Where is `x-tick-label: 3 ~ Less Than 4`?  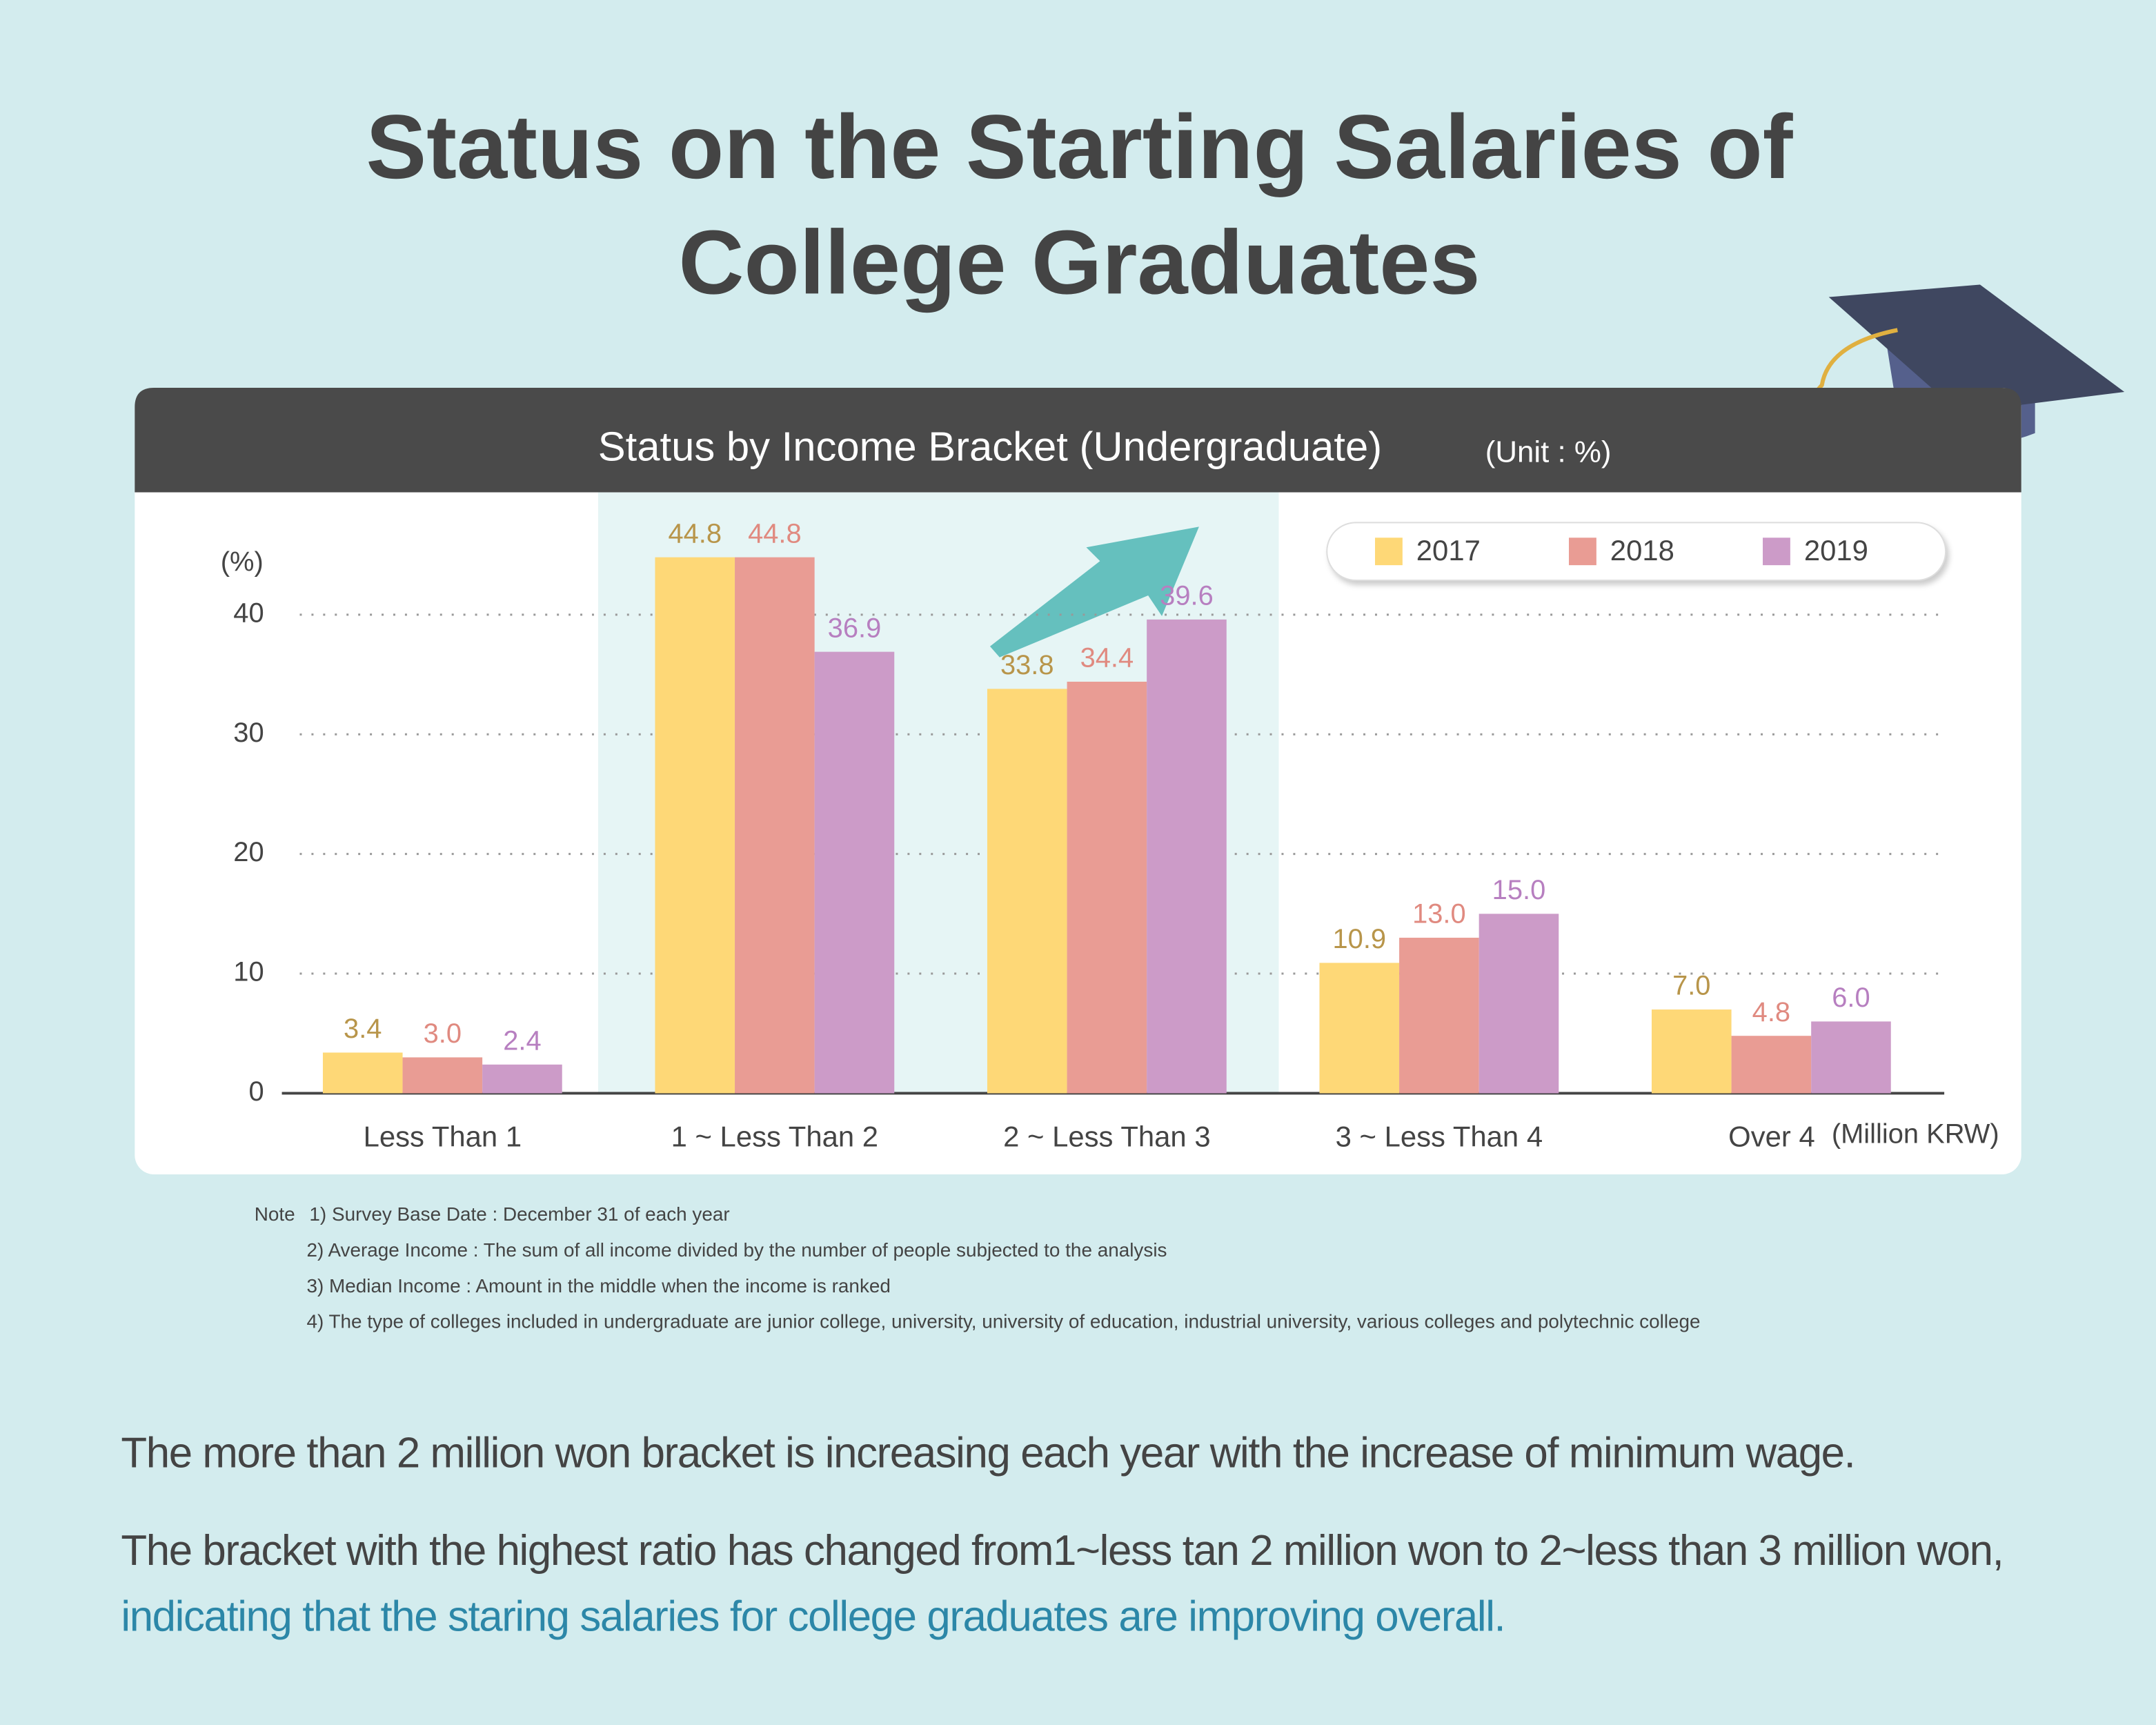 x-tick-label: 3 ~ Less Than 4 is located at coordinates (1439, 1136).